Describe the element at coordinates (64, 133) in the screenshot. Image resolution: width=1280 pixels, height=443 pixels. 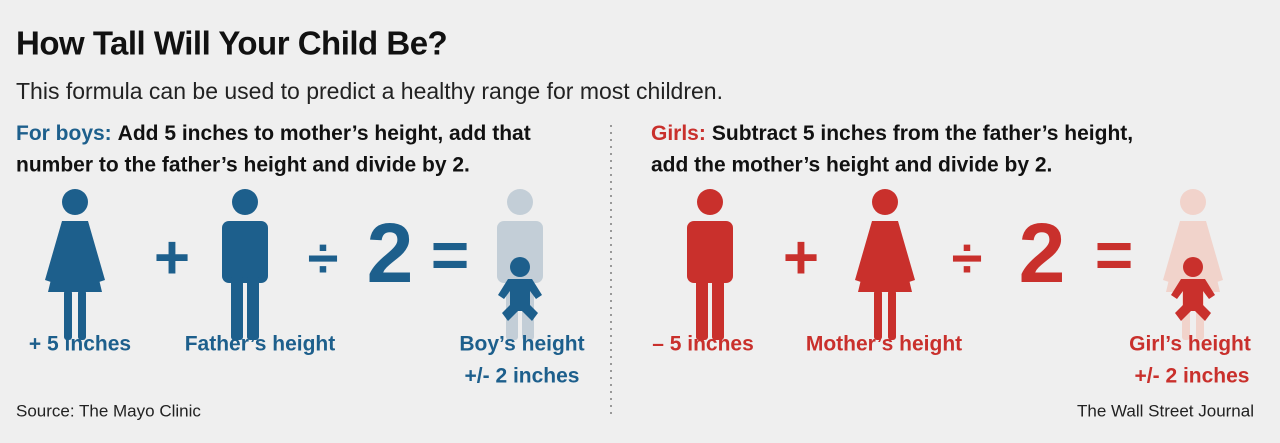
I see `boys-lead: For boys:` at that location.